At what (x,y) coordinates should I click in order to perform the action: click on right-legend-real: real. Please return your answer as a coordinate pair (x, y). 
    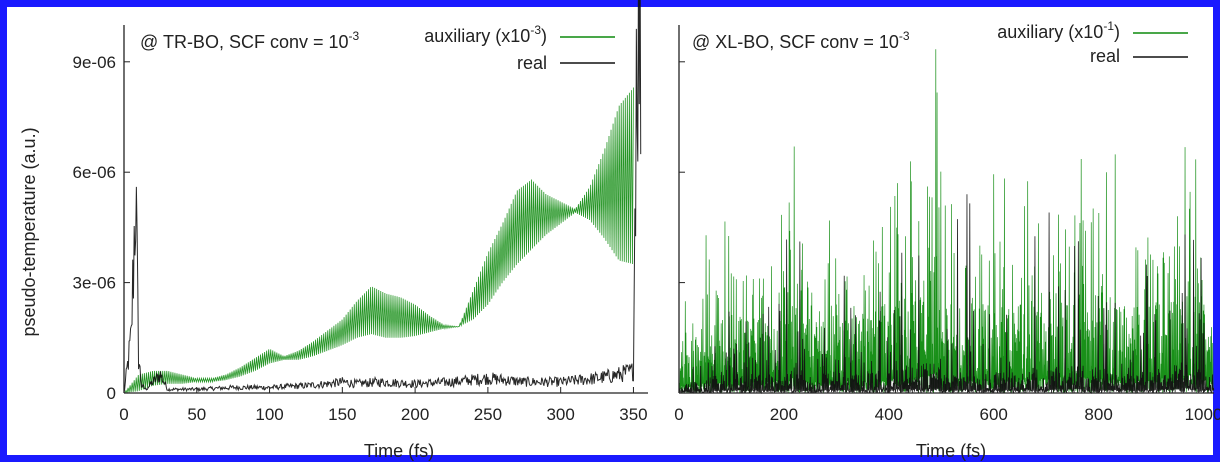
    Looking at the image, I should click on (1105, 56).